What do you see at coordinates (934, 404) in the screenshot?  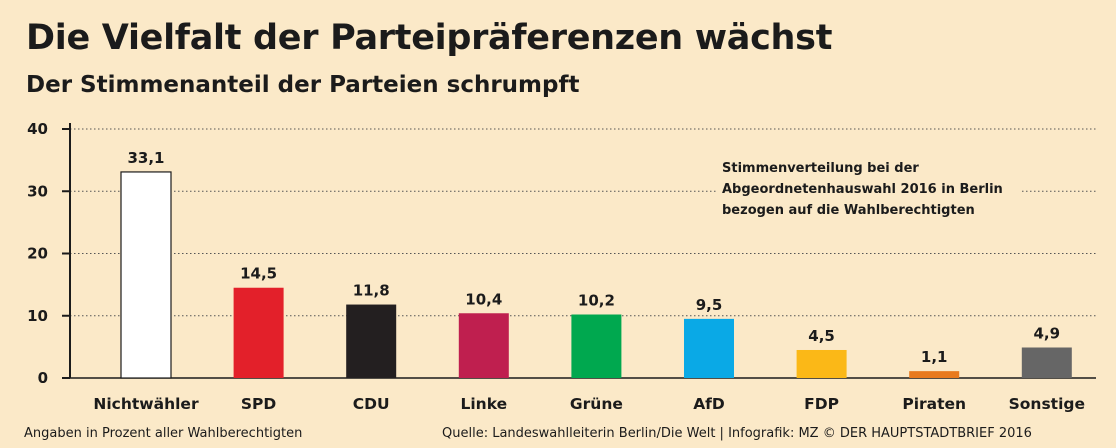 I see `category-label: Piraten` at bounding box center [934, 404].